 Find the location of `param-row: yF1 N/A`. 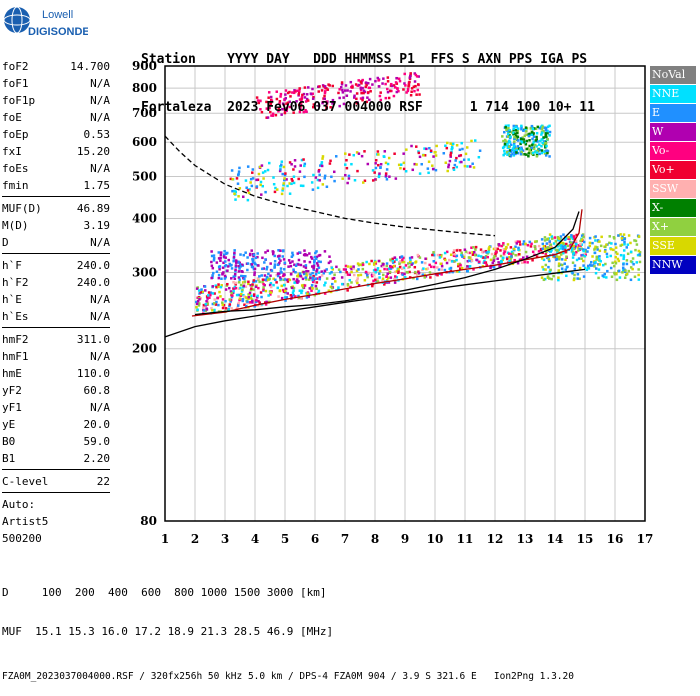

param-row: yF1 N/A is located at coordinates (56, 407).